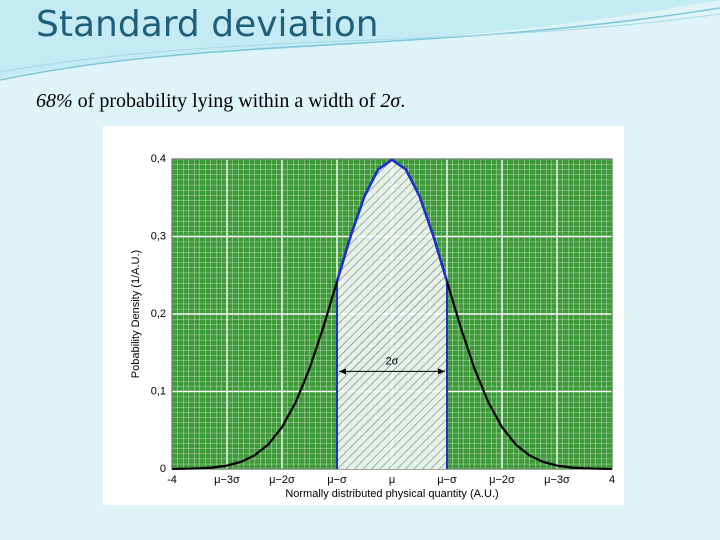 The image size is (720, 540). Describe the element at coordinates (163, 469) in the screenshot. I see `y-tick-label: 0` at that location.